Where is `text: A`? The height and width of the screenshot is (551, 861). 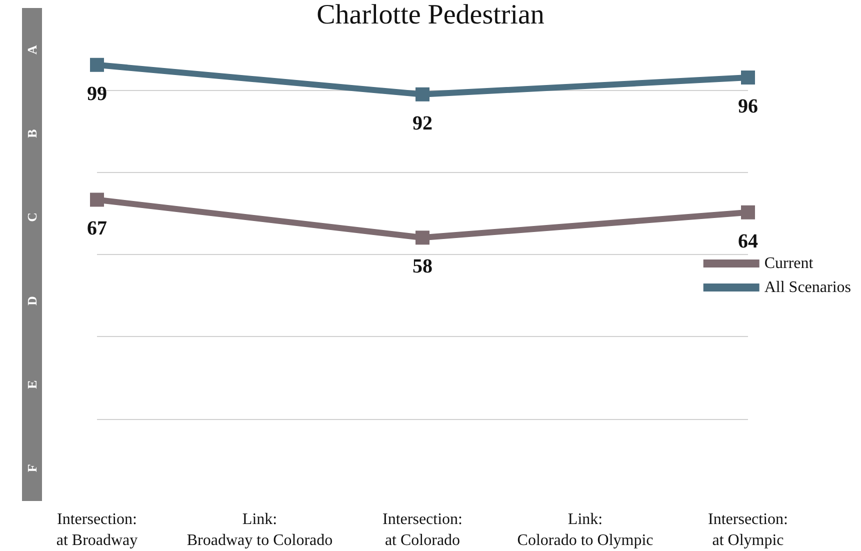
text: A is located at coordinates (32, 49).